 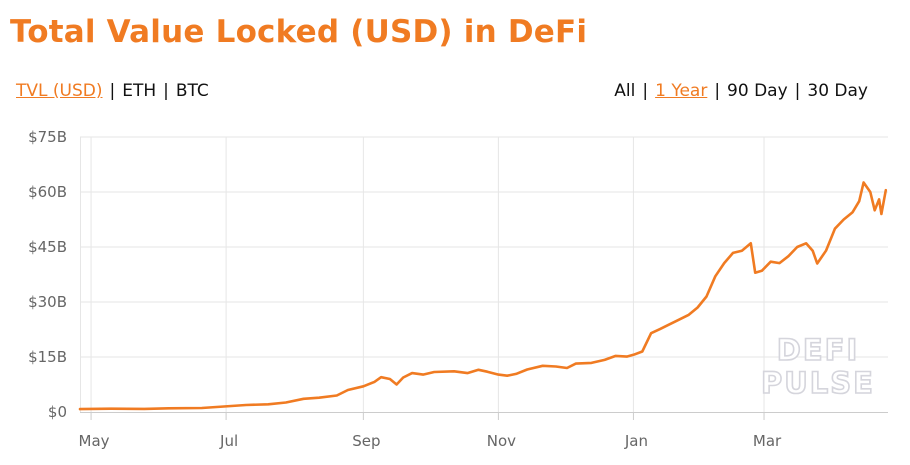 I want to click on x-tick-label: Nov, so click(x=501, y=441).